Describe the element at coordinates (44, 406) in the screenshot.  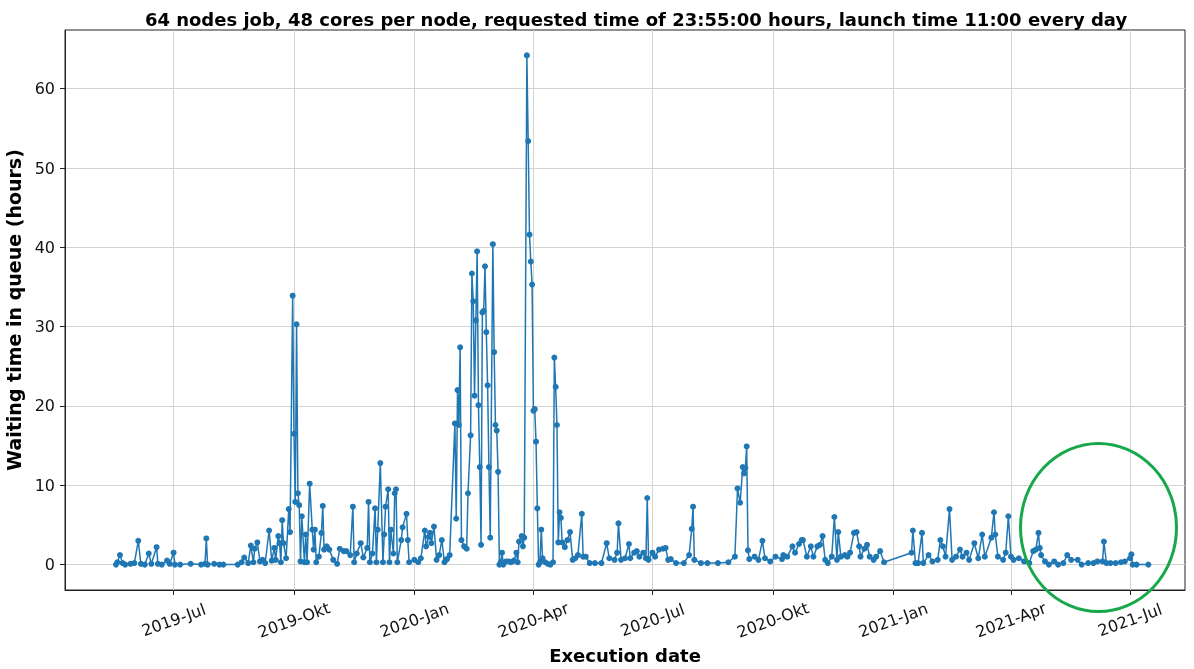
I see `y-tick-label: 20` at that location.